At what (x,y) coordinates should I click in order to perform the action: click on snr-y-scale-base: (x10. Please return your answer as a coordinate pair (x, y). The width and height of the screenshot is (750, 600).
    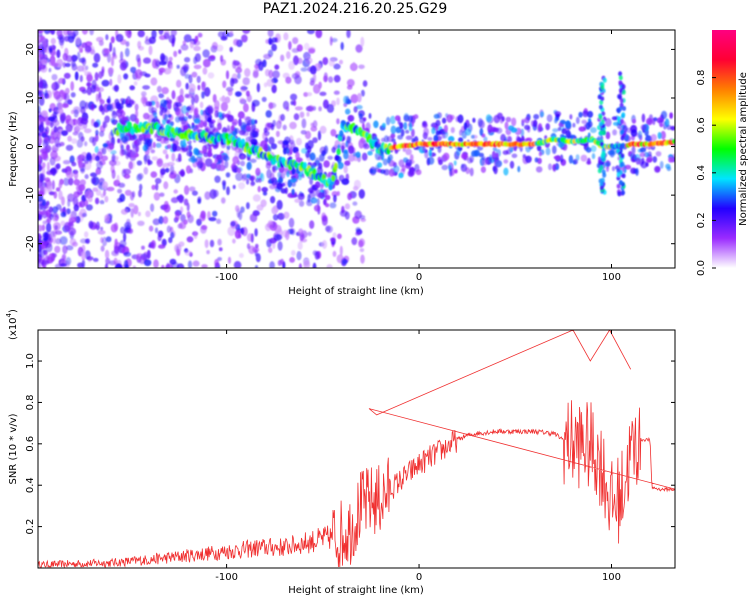
    Looking at the image, I should click on (13, 328).